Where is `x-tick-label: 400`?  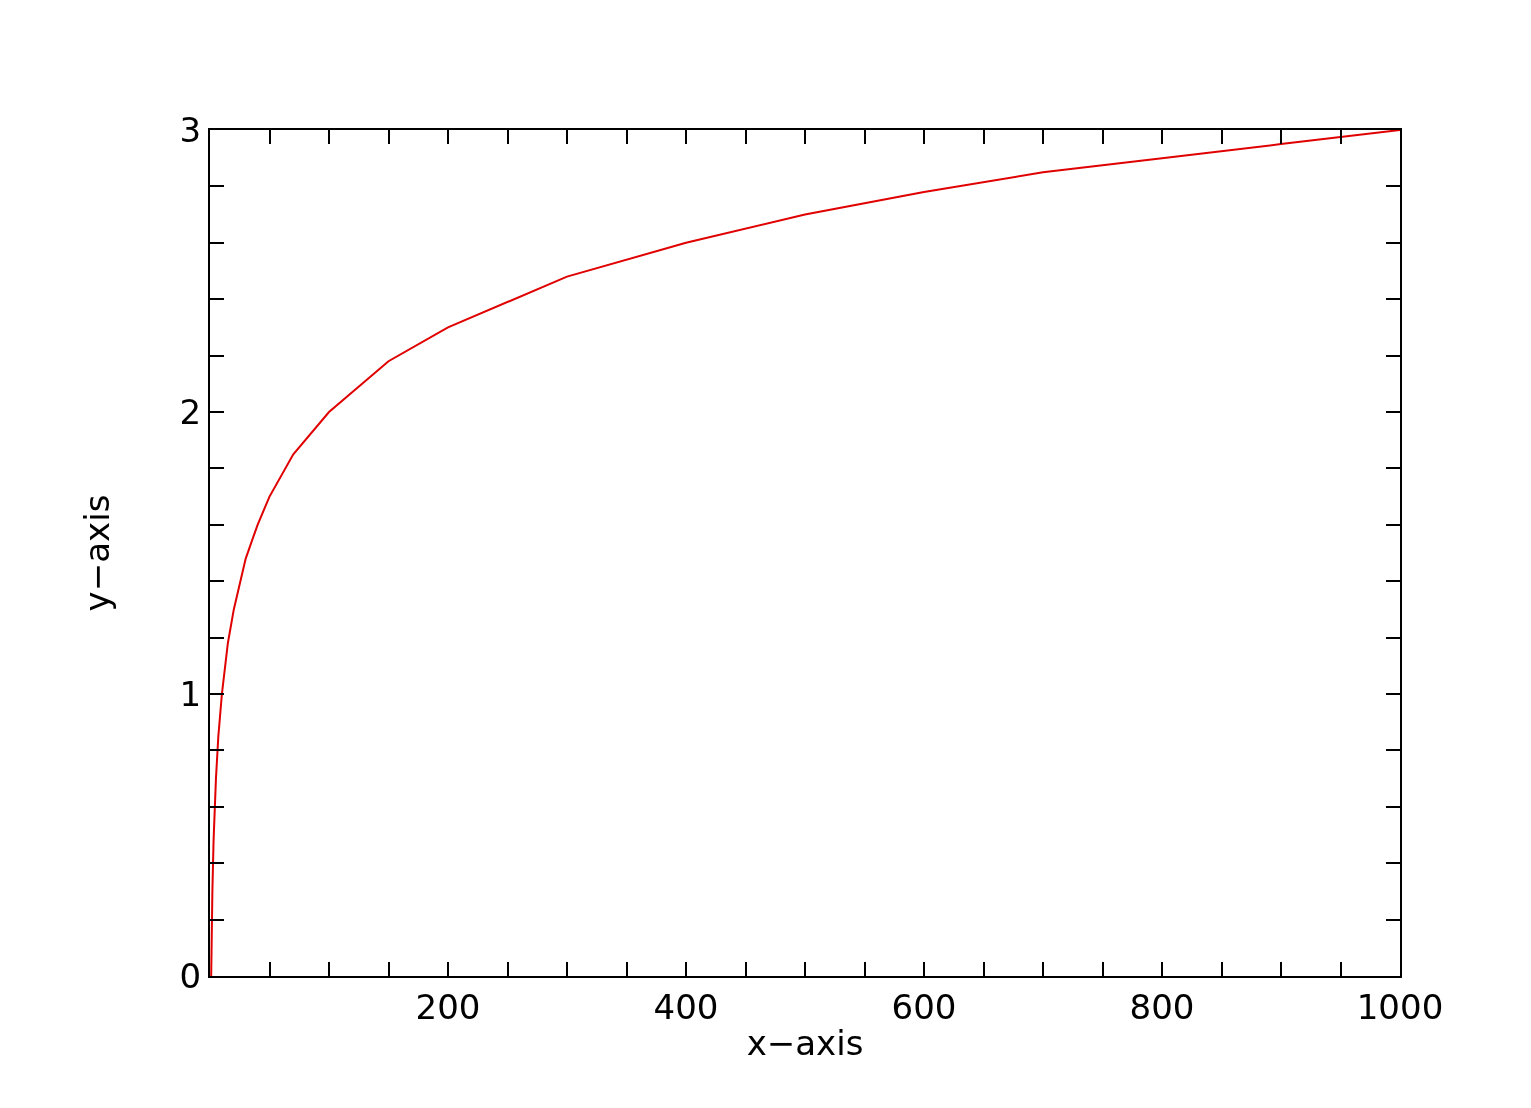 x-tick-label: 400 is located at coordinates (686, 1006).